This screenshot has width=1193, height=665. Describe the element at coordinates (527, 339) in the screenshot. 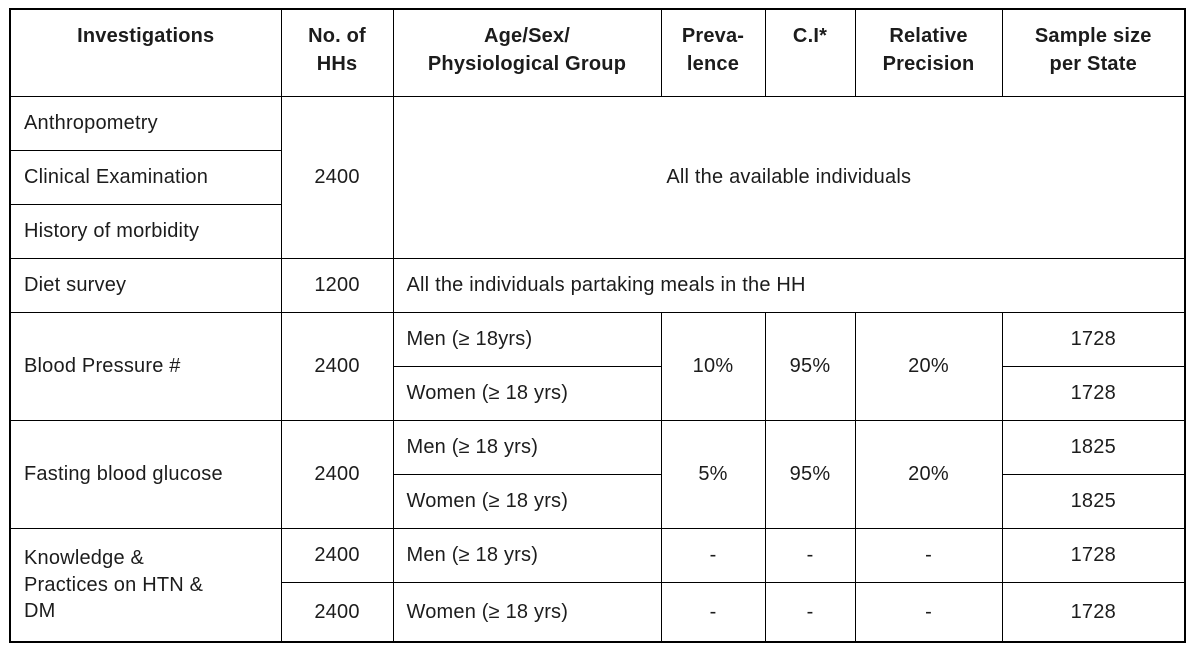

I see `cell-age-group-men: Men (≥ 18yrs)` at that location.